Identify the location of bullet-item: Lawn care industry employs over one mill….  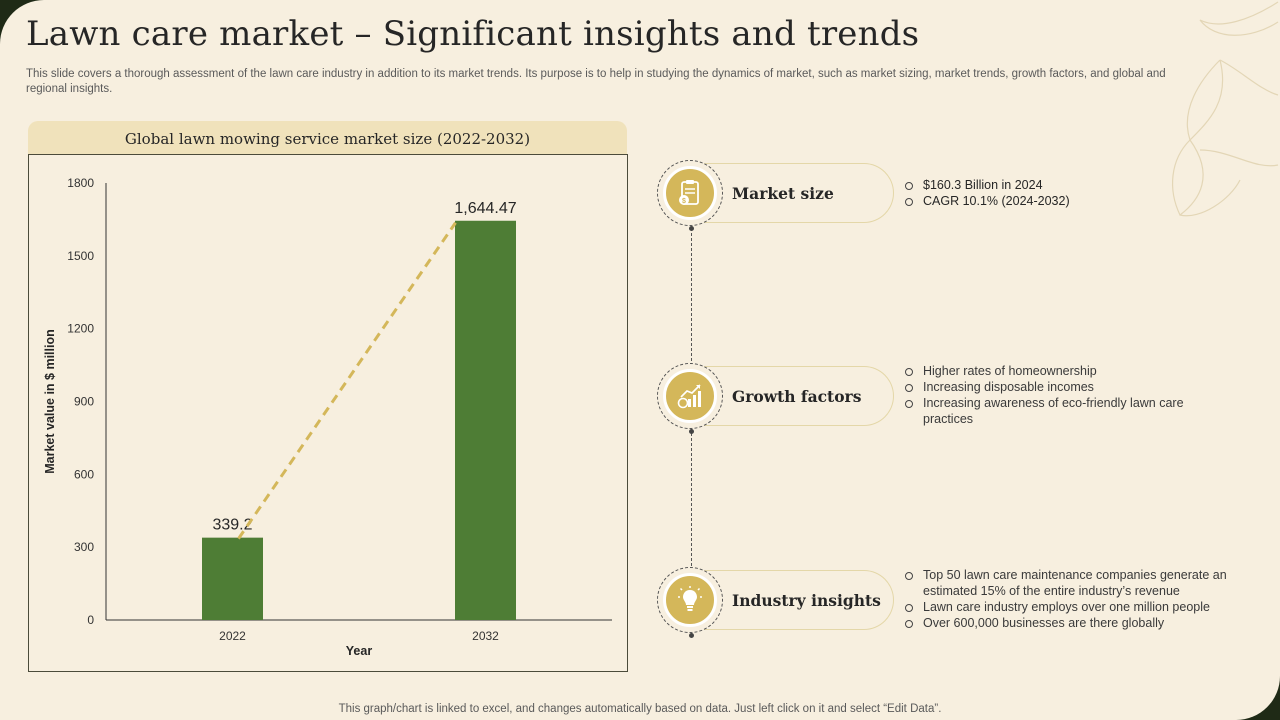
(1074, 607).